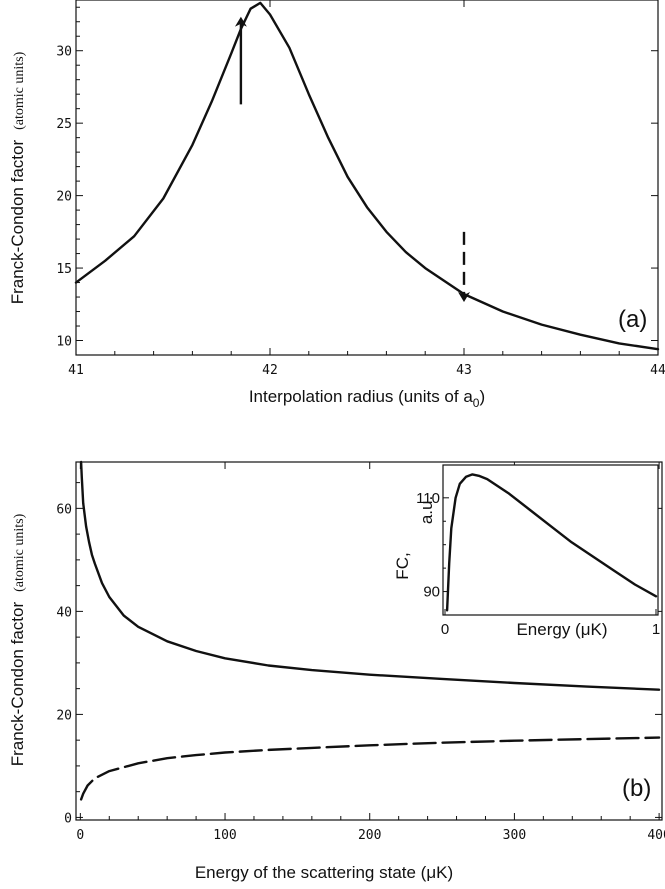 This screenshot has width=665, height=889. I want to click on chart-b-x-tick-label: 300, so click(514, 835).